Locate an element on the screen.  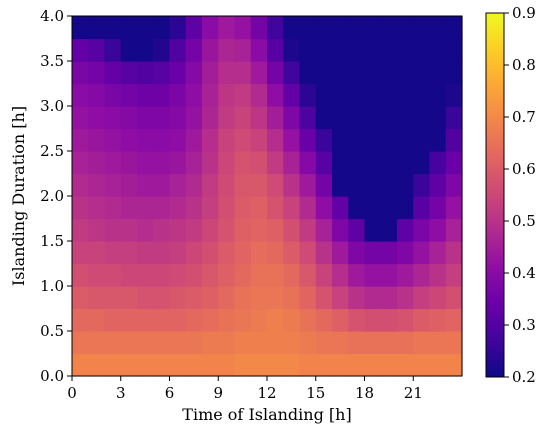
x-axis-label: Time of Islanding [h] is located at coordinates (266, 414).